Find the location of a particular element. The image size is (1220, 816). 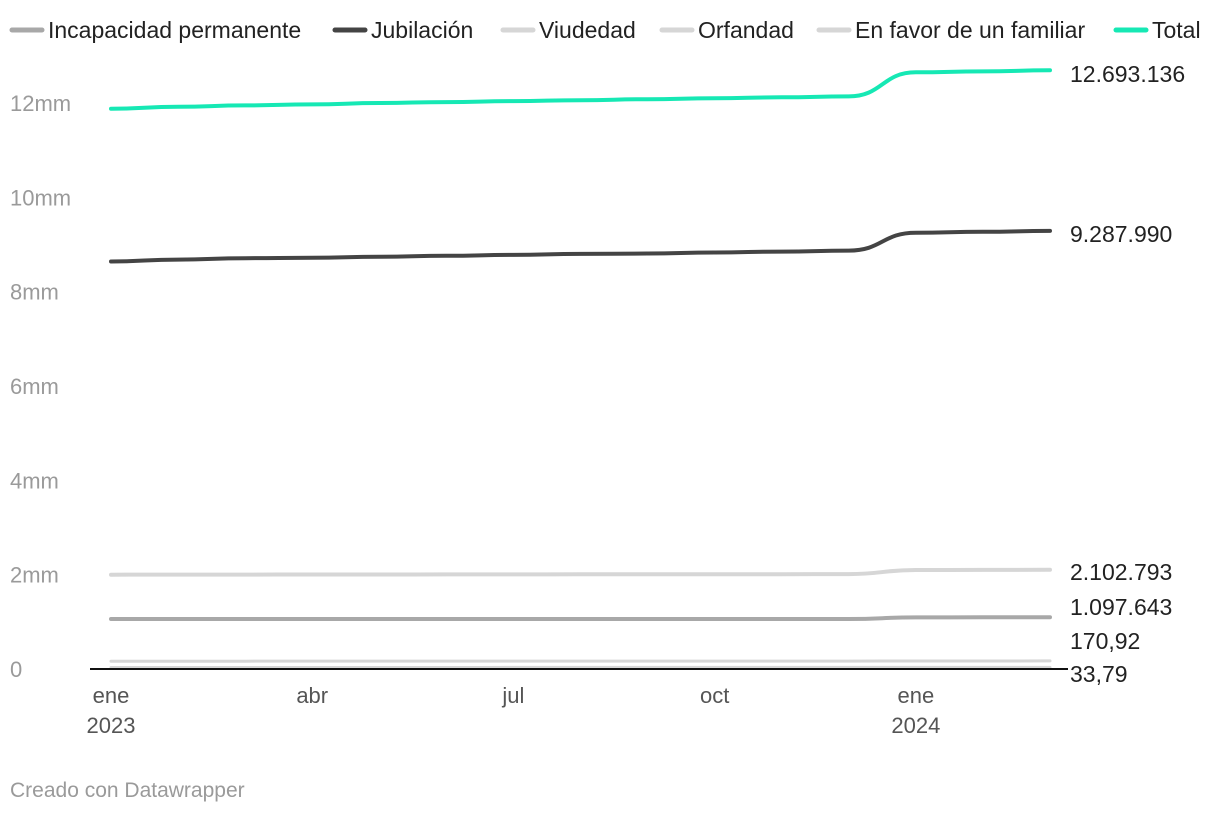

x-axis: ene 2023 abr jul oct ene 2024 is located at coordinates (514, 710).